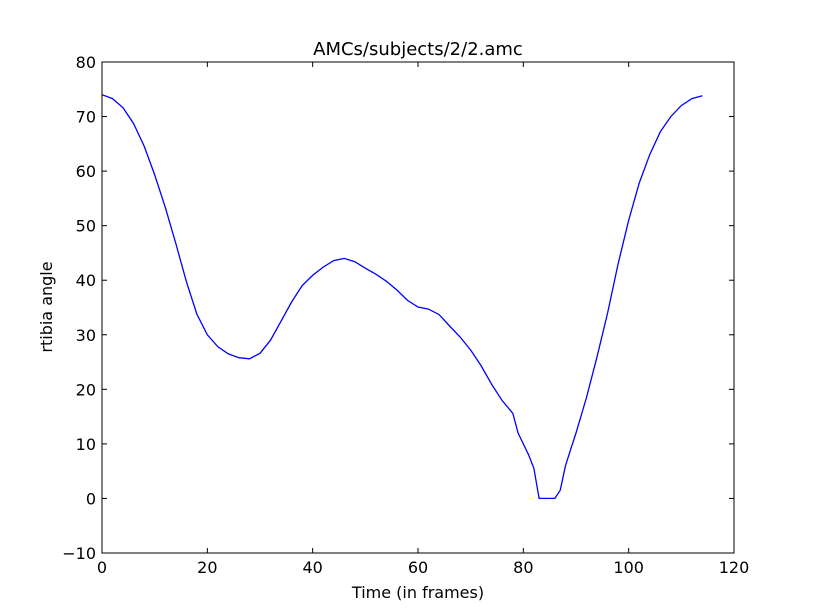 The image size is (815, 615). What do you see at coordinates (86, 62) in the screenshot?
I see `y-tick-label: 80` at bounding box center [86, 62].